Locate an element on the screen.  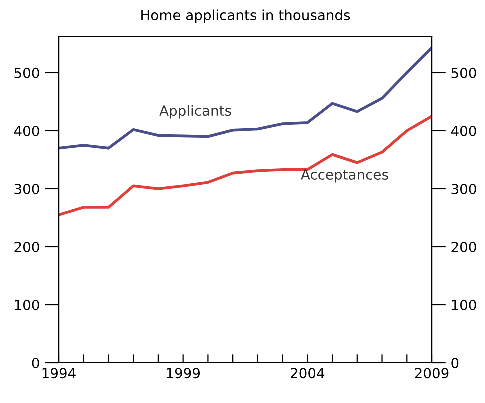
y2-tick-label: 200 is located at coordinates (464, 247).